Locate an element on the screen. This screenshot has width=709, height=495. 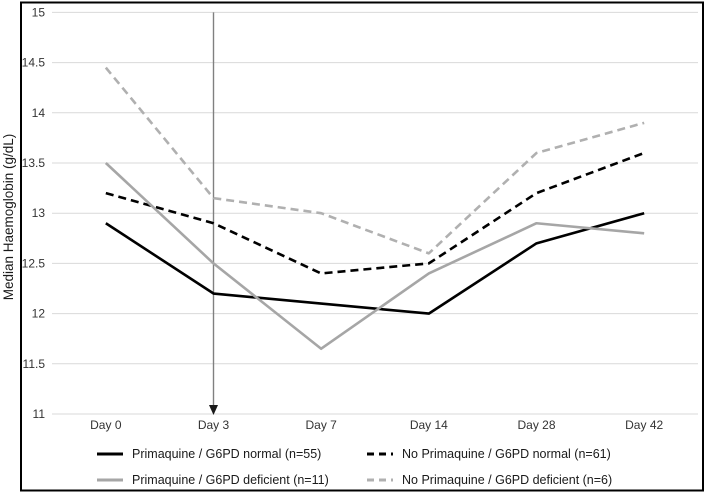
y-axis-tick-labels: 11 11.5 12 12.5 13 13.5 14 14.5 15 is located at coordinates (34, 213).